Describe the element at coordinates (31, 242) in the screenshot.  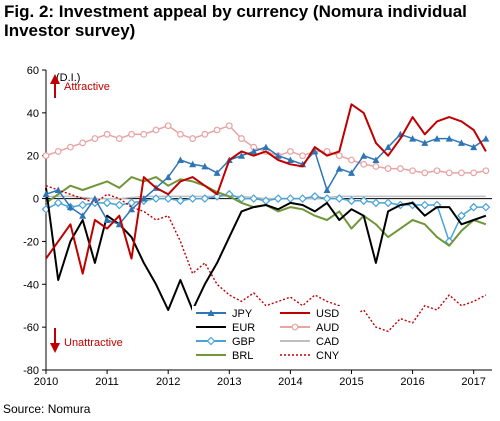
I see `y-tick-label: -20` at that location.